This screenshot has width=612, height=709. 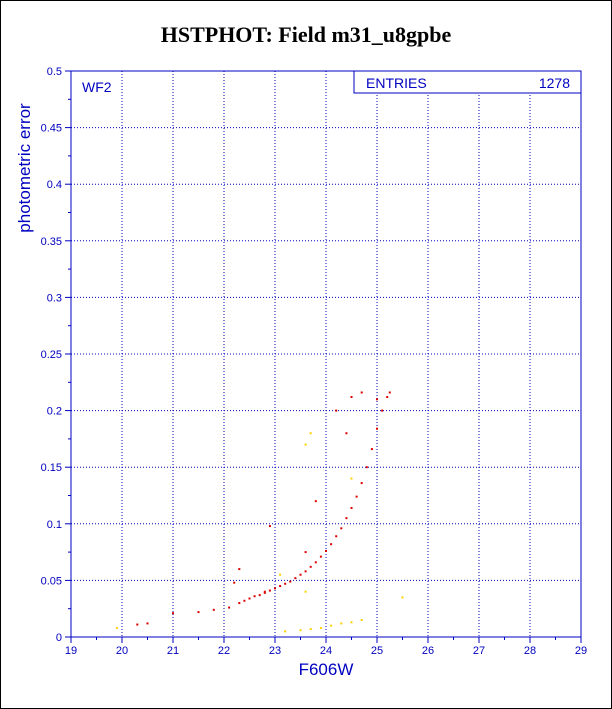 I want to click on x-tick-label: 21, so click(x=173, y=651).